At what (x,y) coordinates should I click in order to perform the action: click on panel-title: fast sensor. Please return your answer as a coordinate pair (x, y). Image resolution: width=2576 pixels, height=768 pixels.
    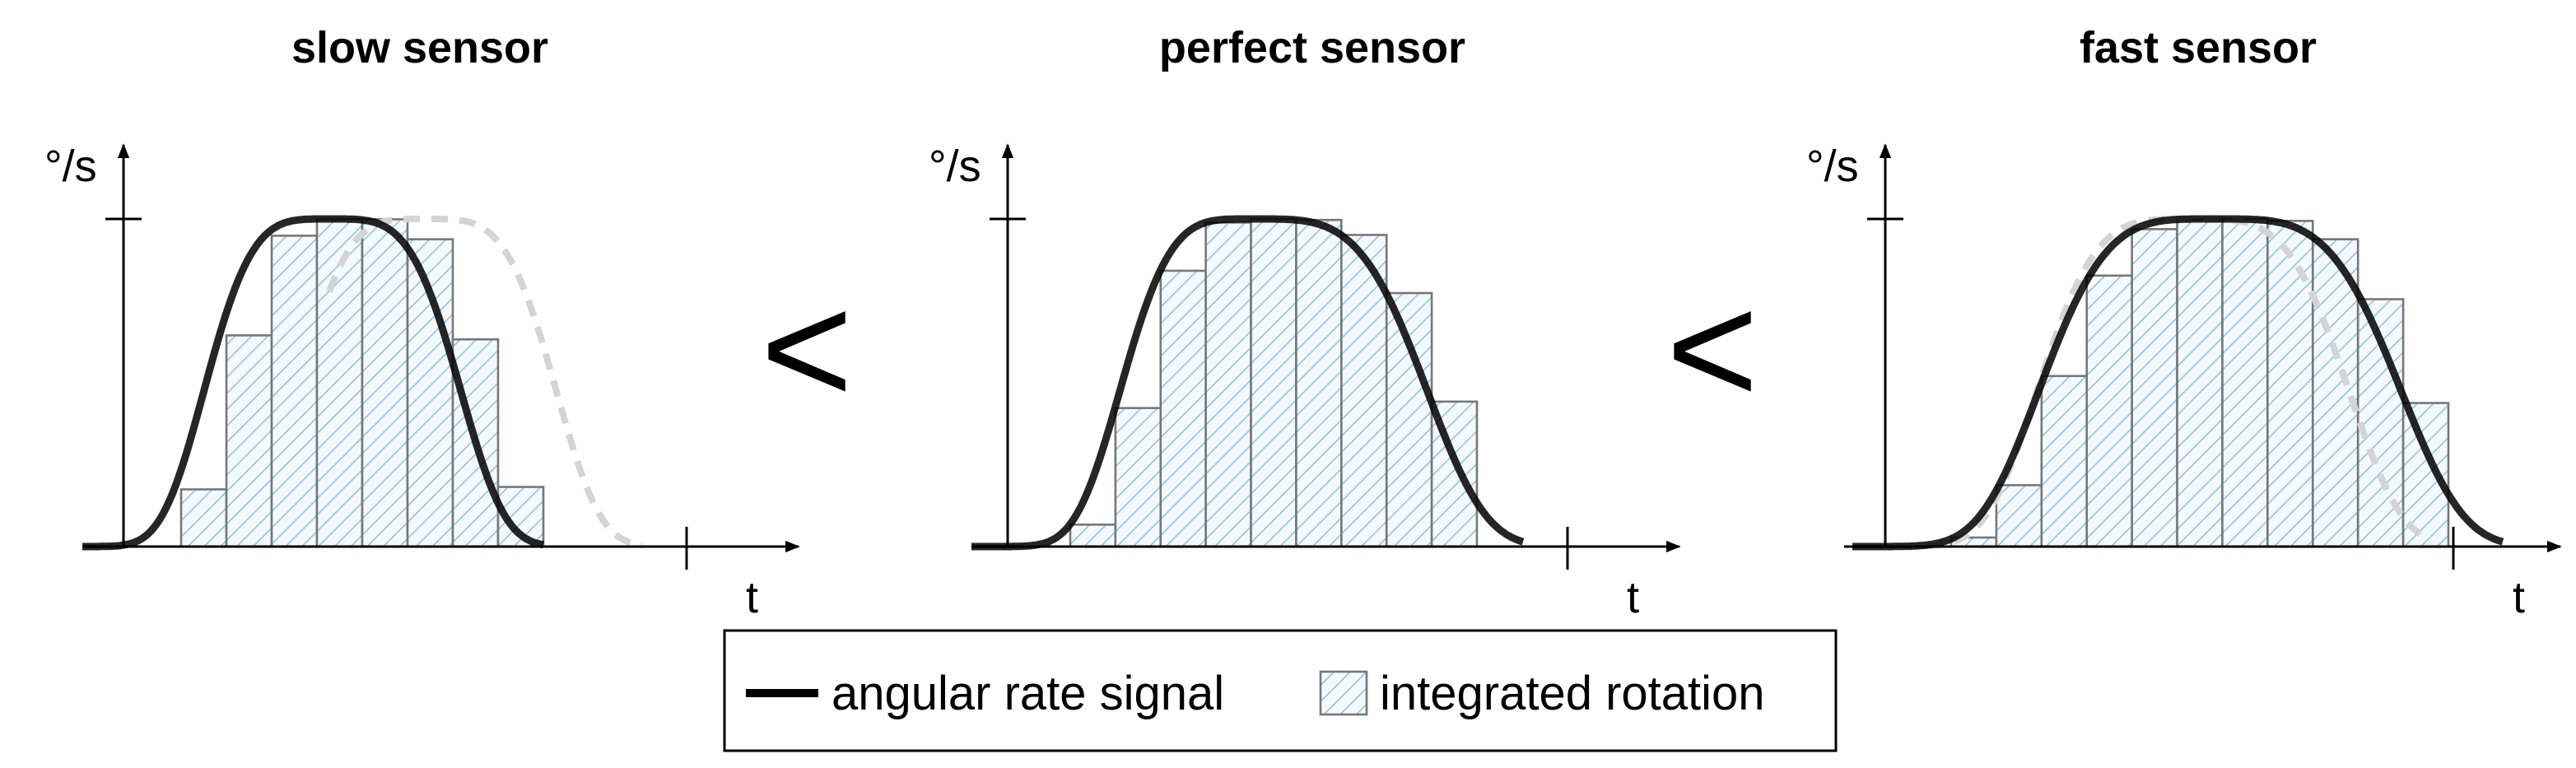
    Looking at the image, I should click on (2198, 47).